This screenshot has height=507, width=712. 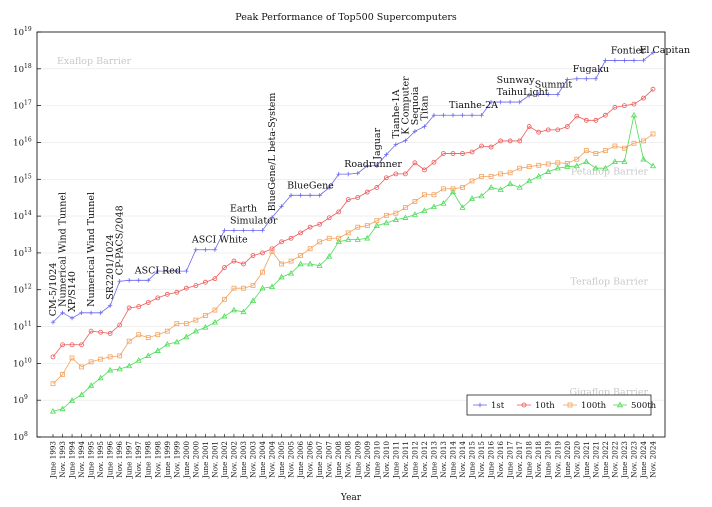 I want to click on legend-entry: 1st, so click(x=498, y=406).